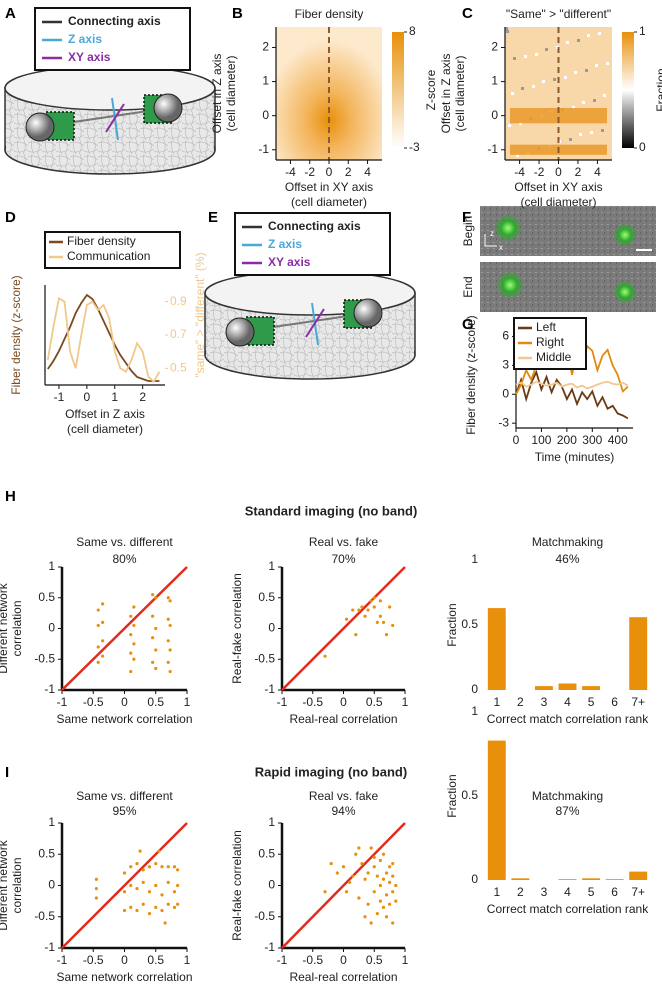  What do you see at coordinates (554, 357) in the screenshot?
I see `legend-label: Middle` at bounding box center [554, 357].